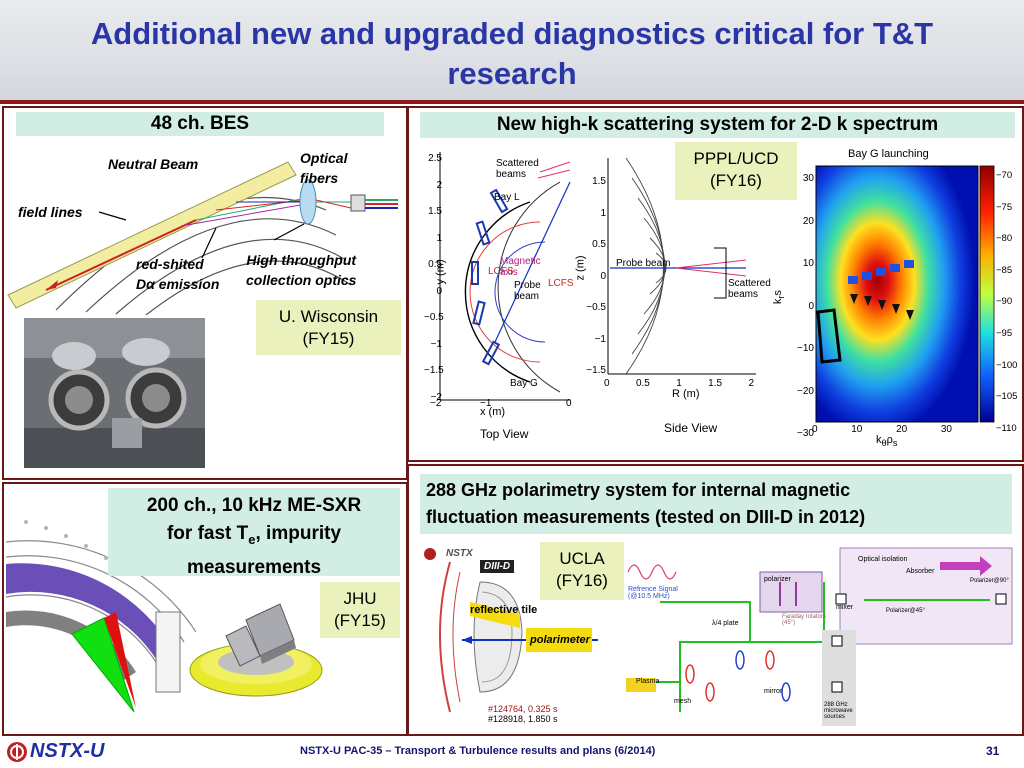 This screenshot has width=1024, height=768. What do you see at coordinates (561, 283) in the screenshot?
I see `top-view-lcfs-right: LCFS` at bounding box center [561, 283].